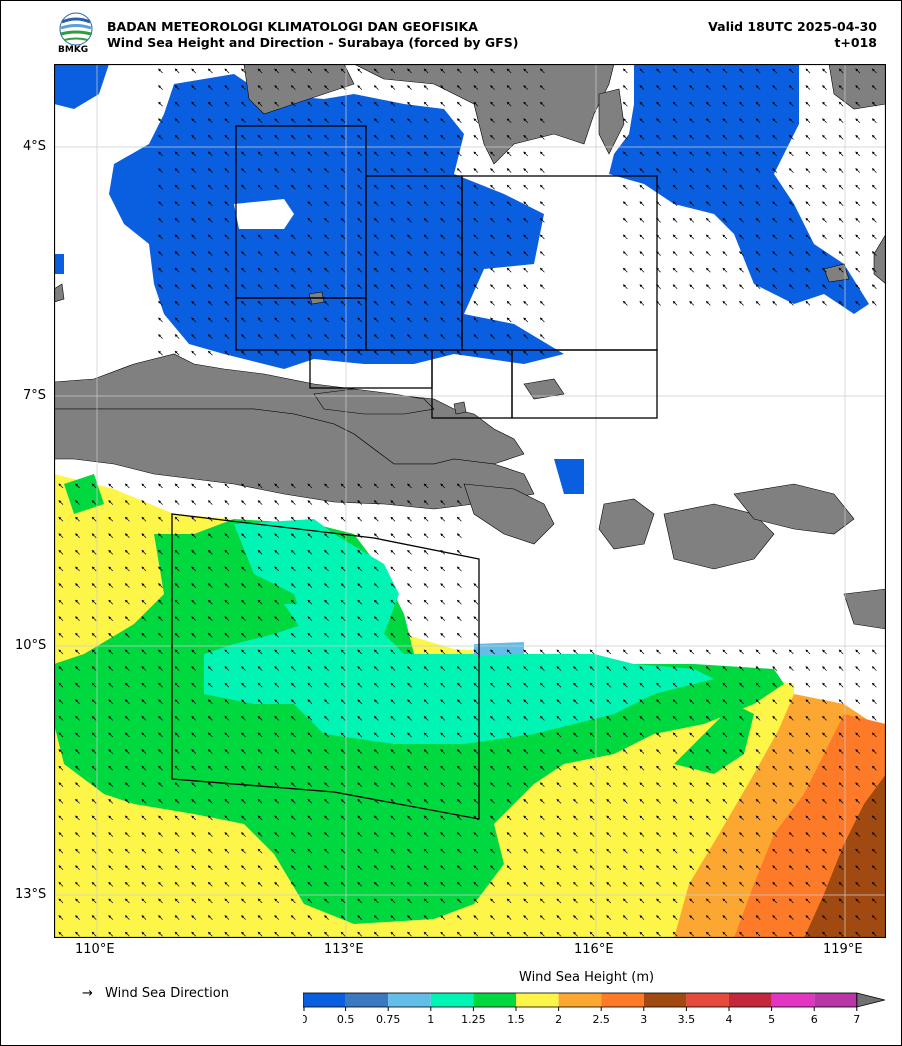  What do you see at coordinates (643, 1019) in the screenshot?
I see `colorbar-tick-label: 3` at bounding box center [643, 1019].